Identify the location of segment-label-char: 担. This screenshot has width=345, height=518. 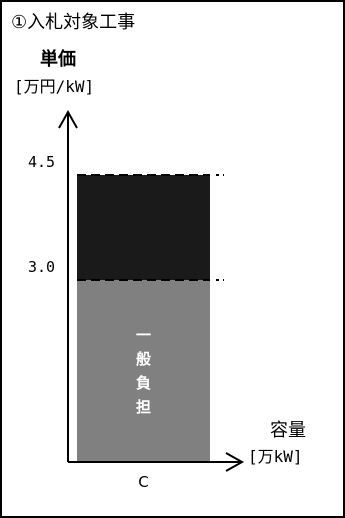
(143, 407).